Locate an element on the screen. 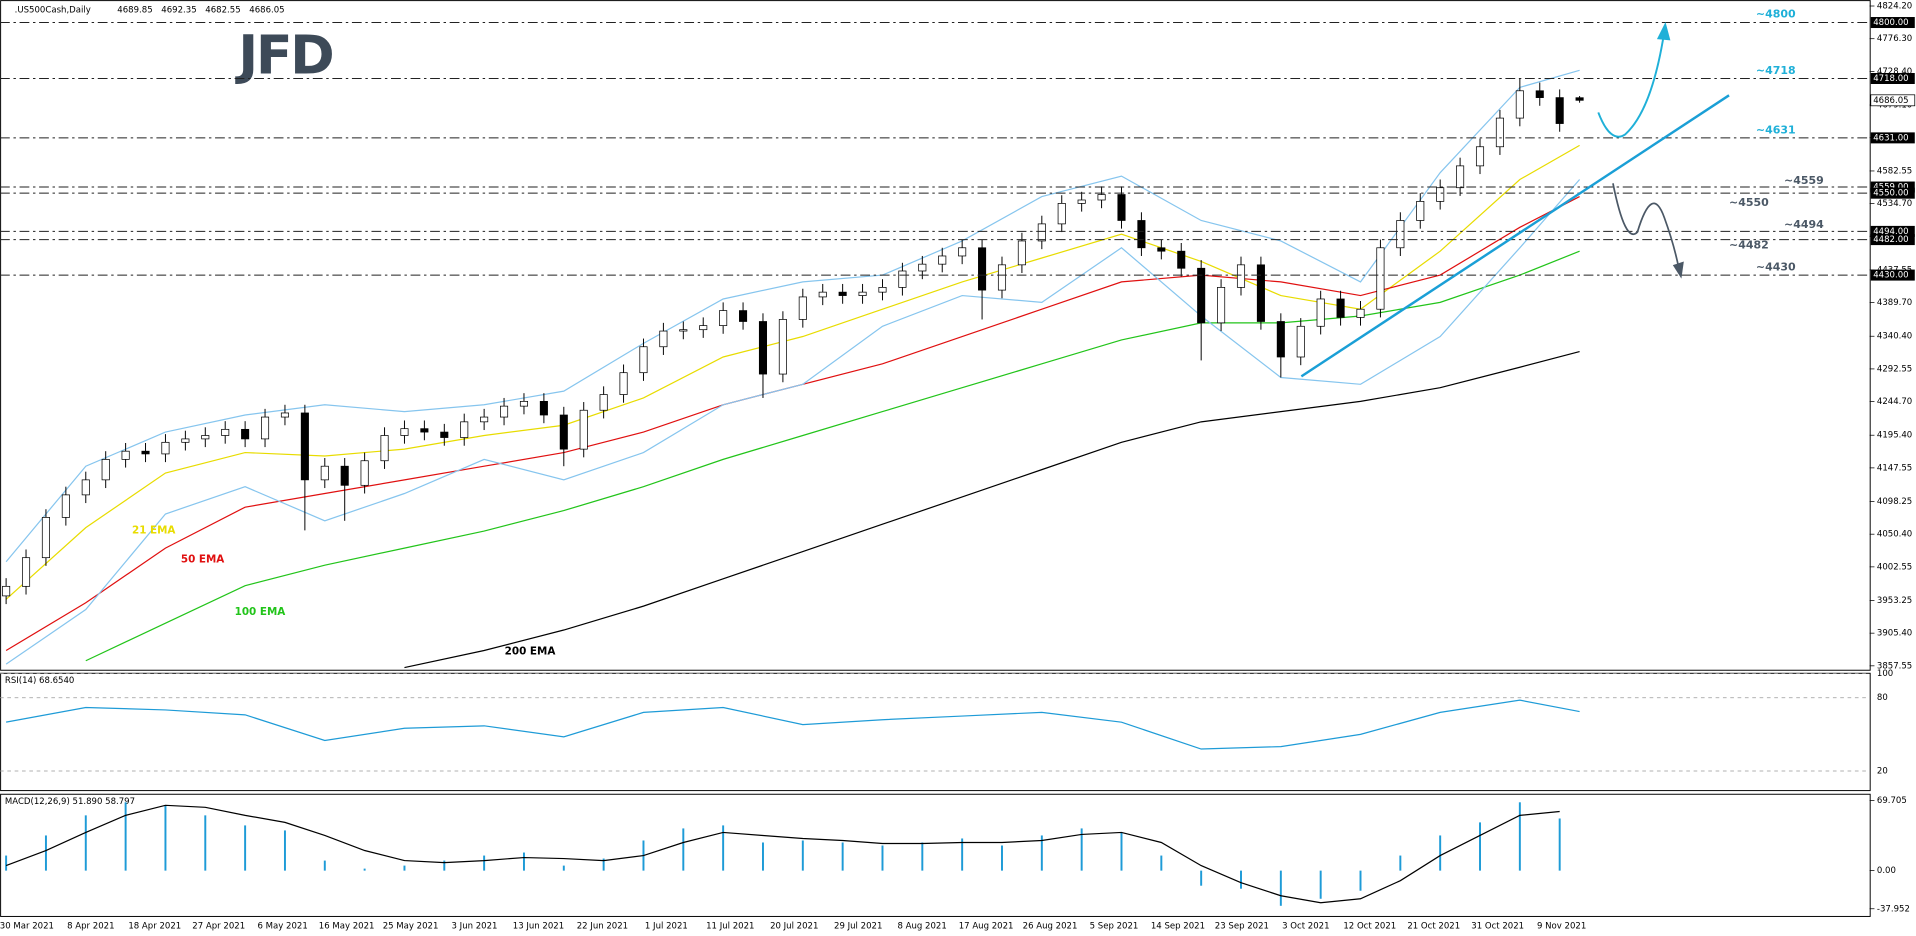  x-tick-label: 23 Sep 2021 is located at coordinates (1242, 927).